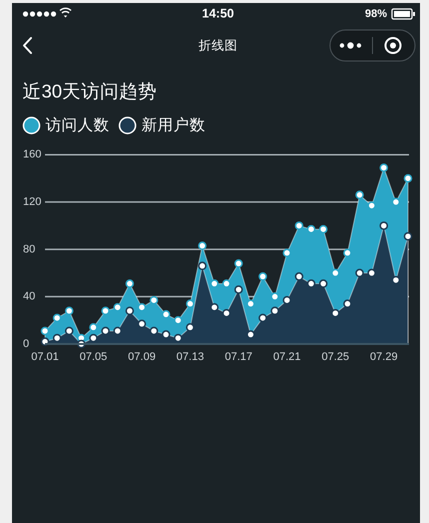  Describe the element at coordinates (174, 125) in the screenshot. I see `legend-label: 新用户数` at that location.